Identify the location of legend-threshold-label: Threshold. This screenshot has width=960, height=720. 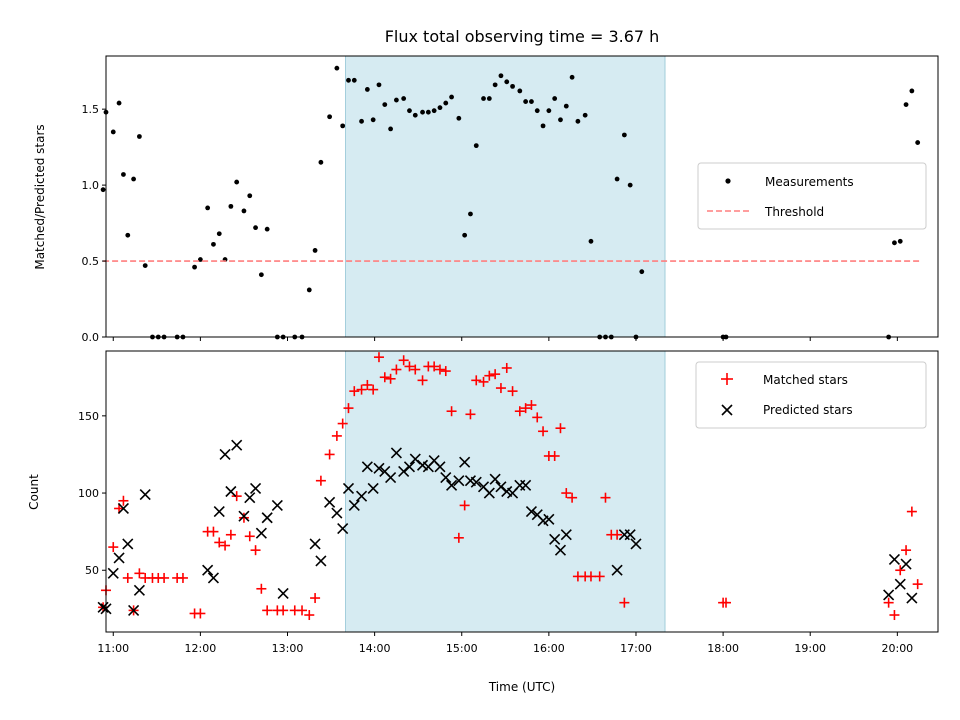
(794, 212).